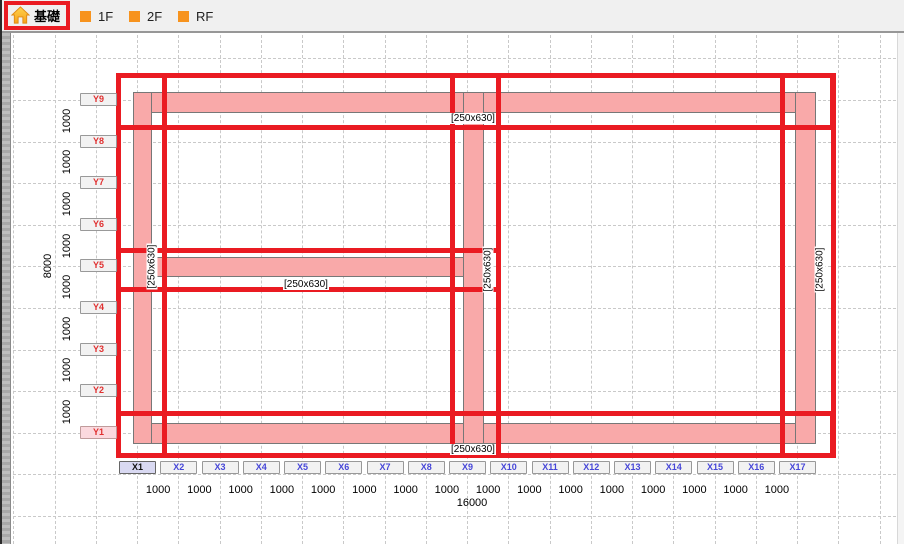 Image resolution: width=904 pixels, height=544 pixels. Describe the element at coordinates (6, 272) in the screenshot. I see `window-left-gutter` at that location.